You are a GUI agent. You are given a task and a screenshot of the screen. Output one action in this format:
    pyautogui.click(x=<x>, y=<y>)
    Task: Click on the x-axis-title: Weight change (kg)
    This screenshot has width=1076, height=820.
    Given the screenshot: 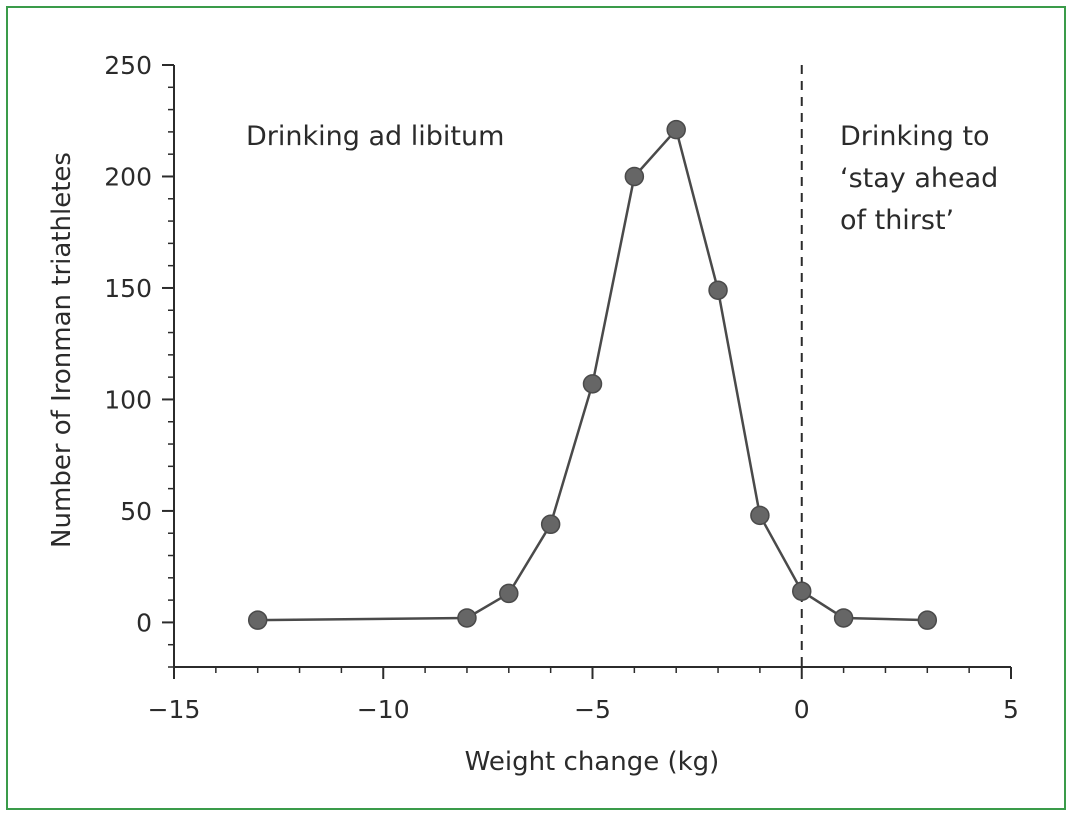 What is the action you would take?
    pyautogui.click(x=592, y=762)
    